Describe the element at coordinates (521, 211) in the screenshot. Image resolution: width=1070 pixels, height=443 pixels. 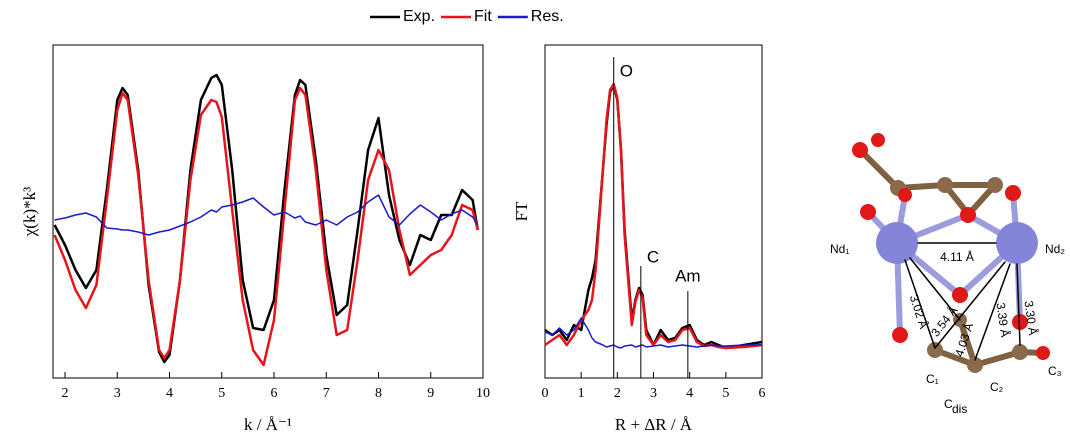
I see `y-axis-label: FT` at that location.